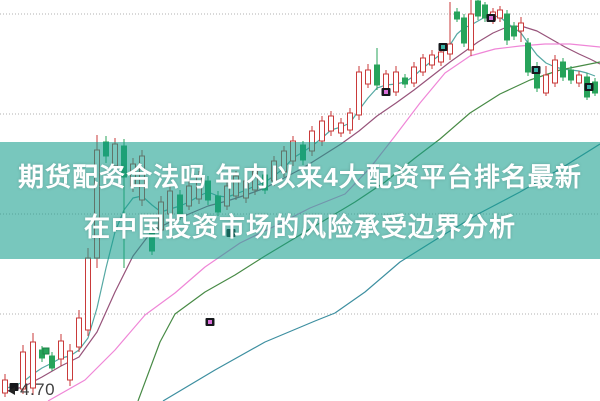  What do you see at coordinates (11, 391) in the screenshot?
I see `left-arrow-icon` at bounding box center [11, 391].